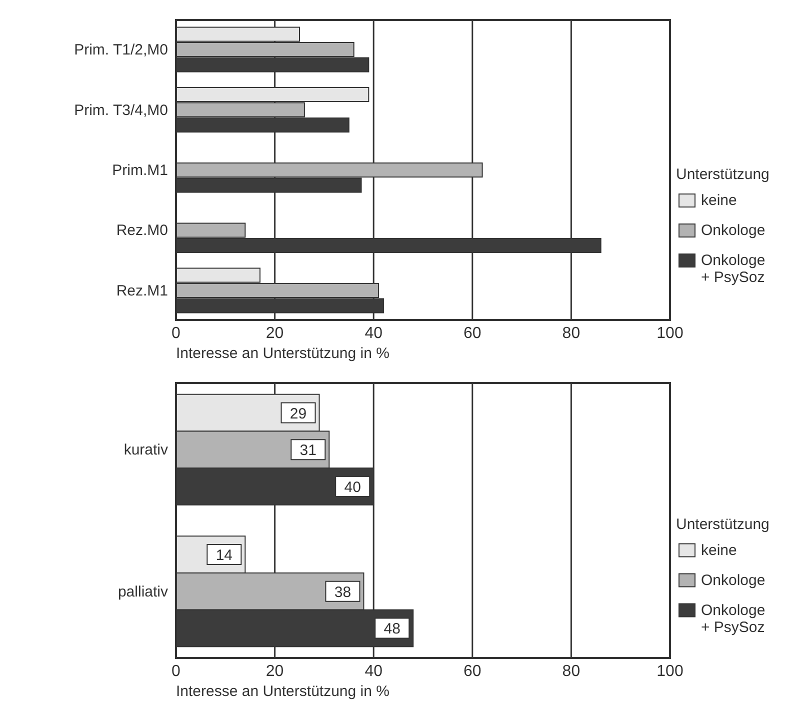 The image size is (794, 711). I want to click on y-tick-label: Rez.M0, so click(142, 231).